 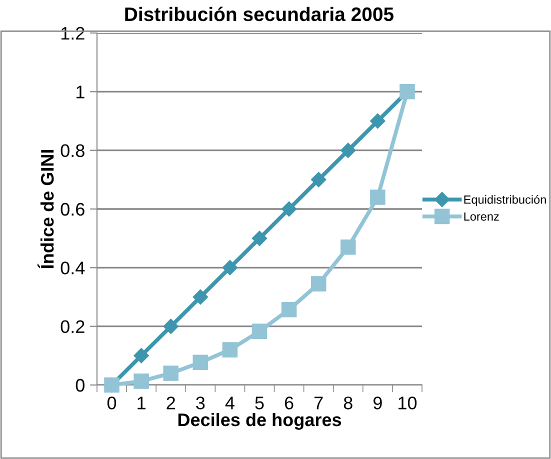 What do you see at coordinates (80, 385) in the screenshot?
I see `y-tick-label: 0` at bounding box center [80, 385].